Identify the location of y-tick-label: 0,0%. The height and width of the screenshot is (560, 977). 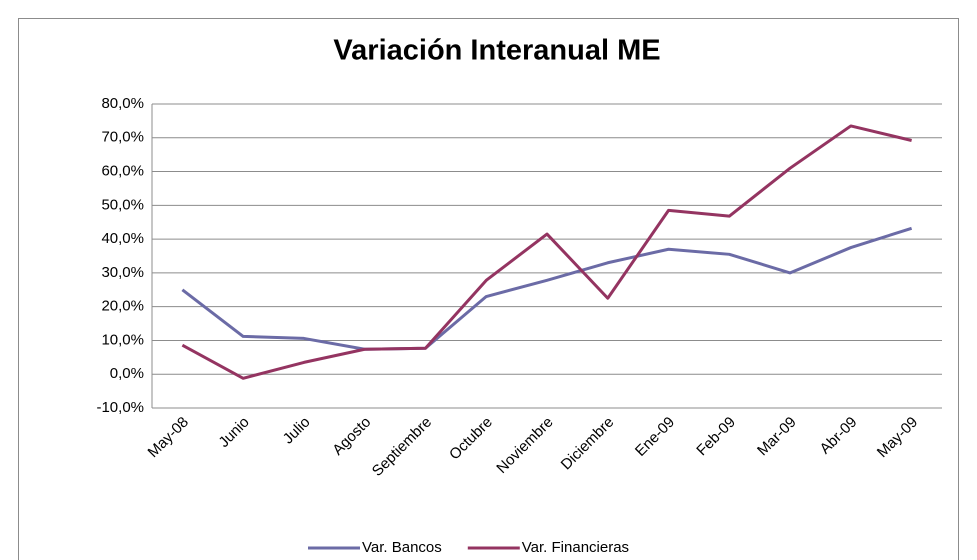
(127, 373).